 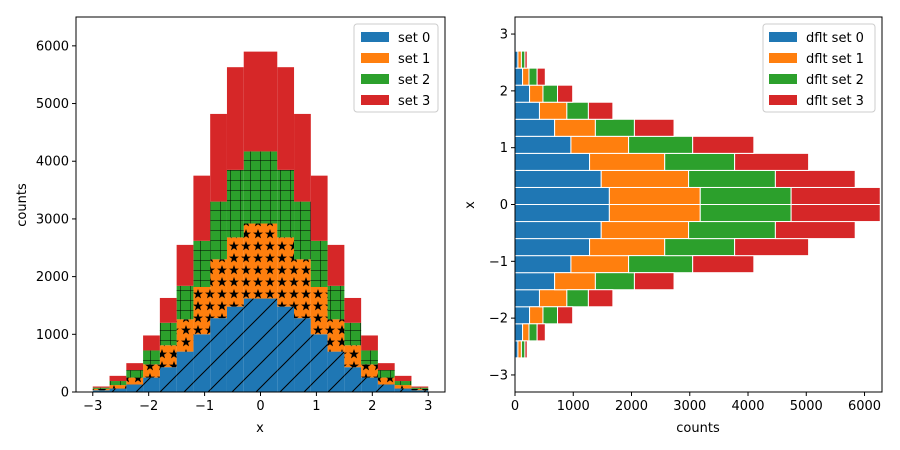 What do you see at coordinates (864, 406) in the screenshot?
I see `right-x-tick-label: 6000` at bounding box center [864, 406].